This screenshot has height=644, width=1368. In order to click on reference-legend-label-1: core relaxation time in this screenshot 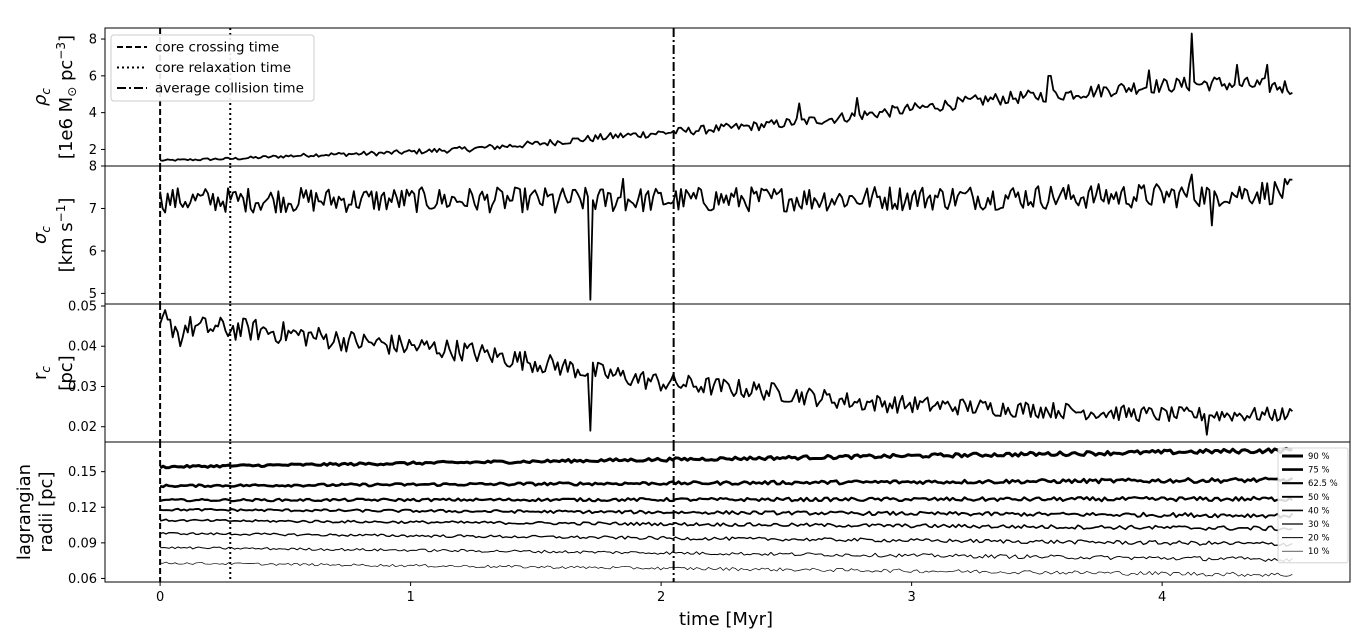, I will do `click(223, 68)`.